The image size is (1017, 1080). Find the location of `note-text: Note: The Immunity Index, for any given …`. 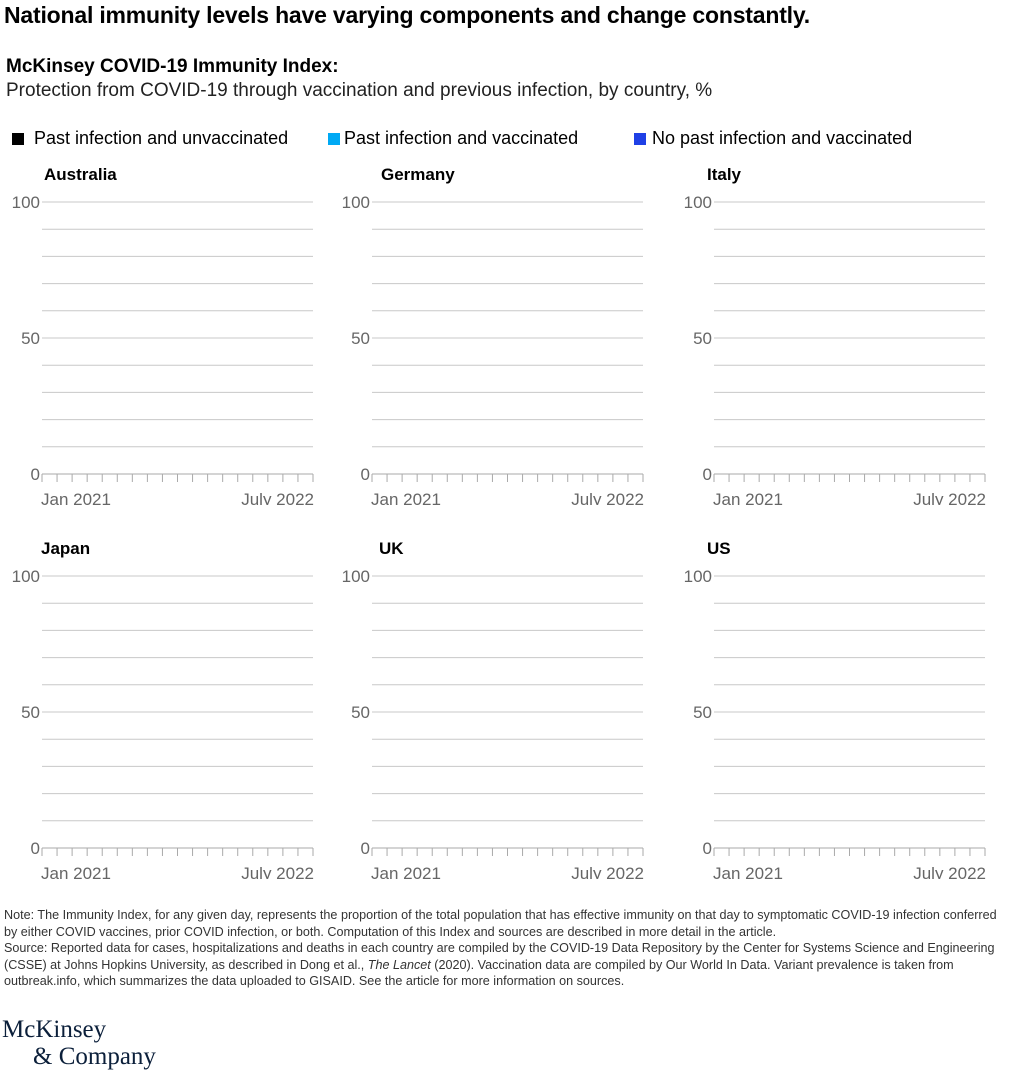

note-text: Note: The Immunity Index, for any given … is located at coordinates (500, 923).